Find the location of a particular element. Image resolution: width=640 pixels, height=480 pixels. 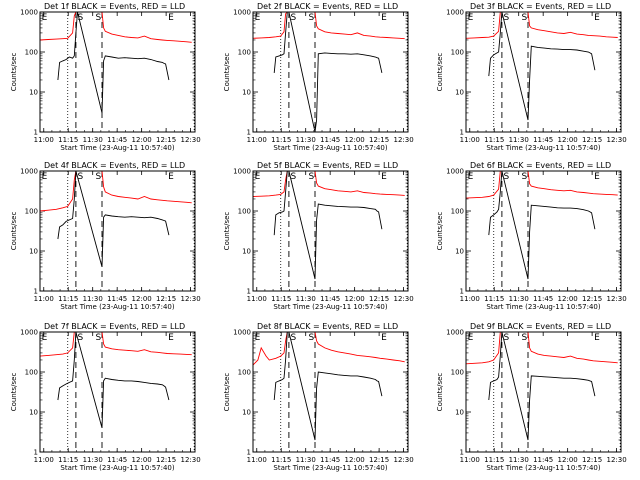

panel-title: Det 6f BLACK = Events, RED = LLD is located at coordinates (540, 165).